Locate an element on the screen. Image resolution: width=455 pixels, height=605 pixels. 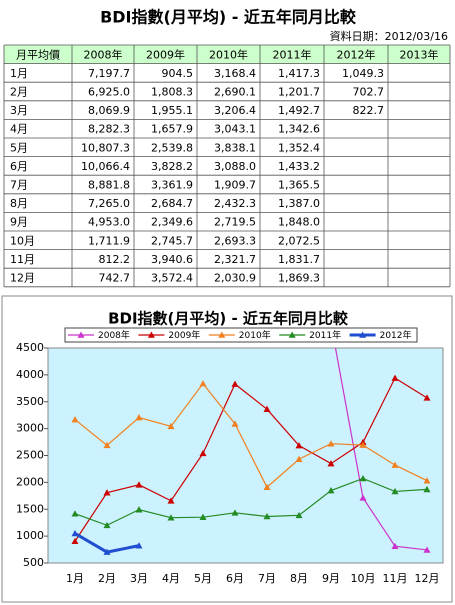
table-cell: 10,066.4 is located at coordinates (105, 166).